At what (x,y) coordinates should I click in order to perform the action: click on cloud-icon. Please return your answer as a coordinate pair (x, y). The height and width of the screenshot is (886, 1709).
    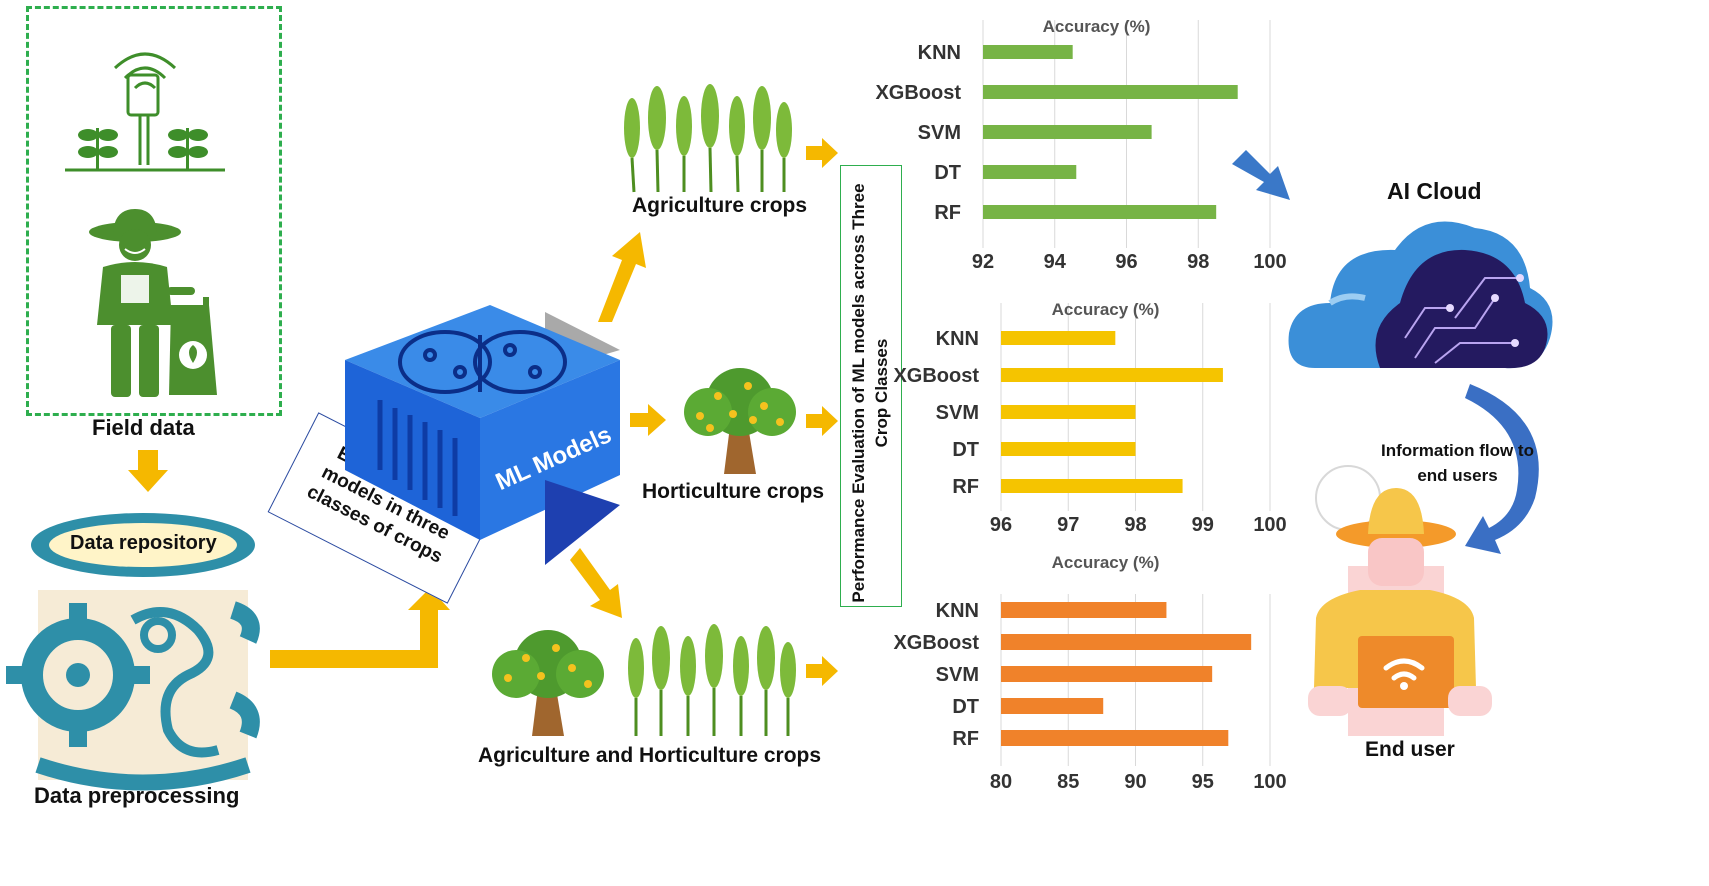
    Looking at the image, I should click on (1420, 295).